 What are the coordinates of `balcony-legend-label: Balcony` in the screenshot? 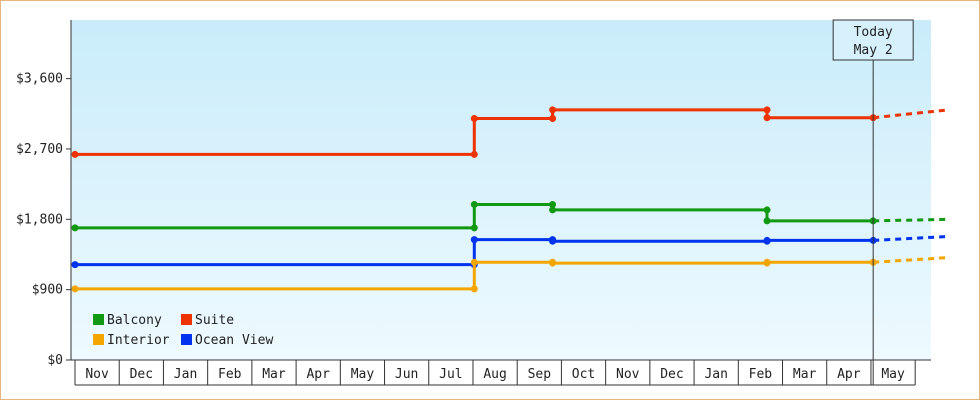 It's located at (134, 320).